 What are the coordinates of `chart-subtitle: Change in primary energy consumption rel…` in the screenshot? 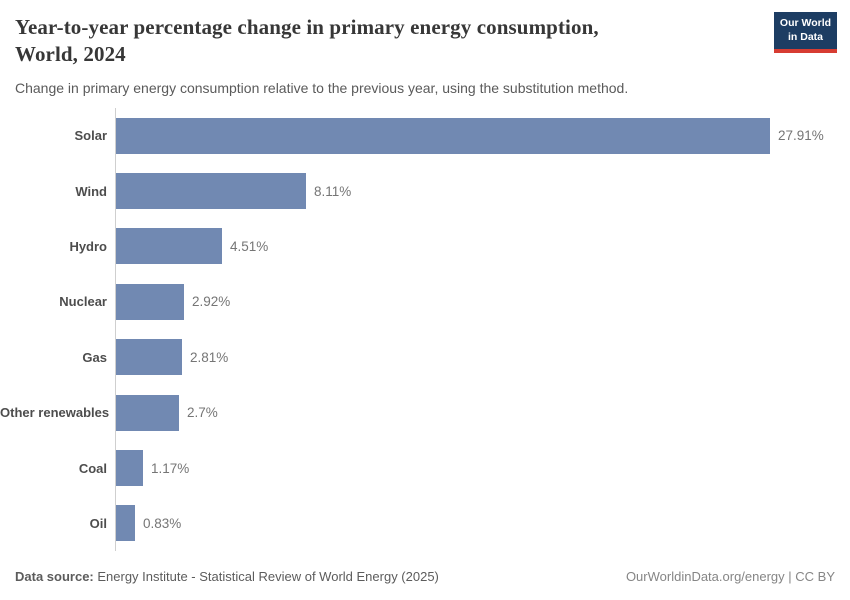 It's located at (322, 87).